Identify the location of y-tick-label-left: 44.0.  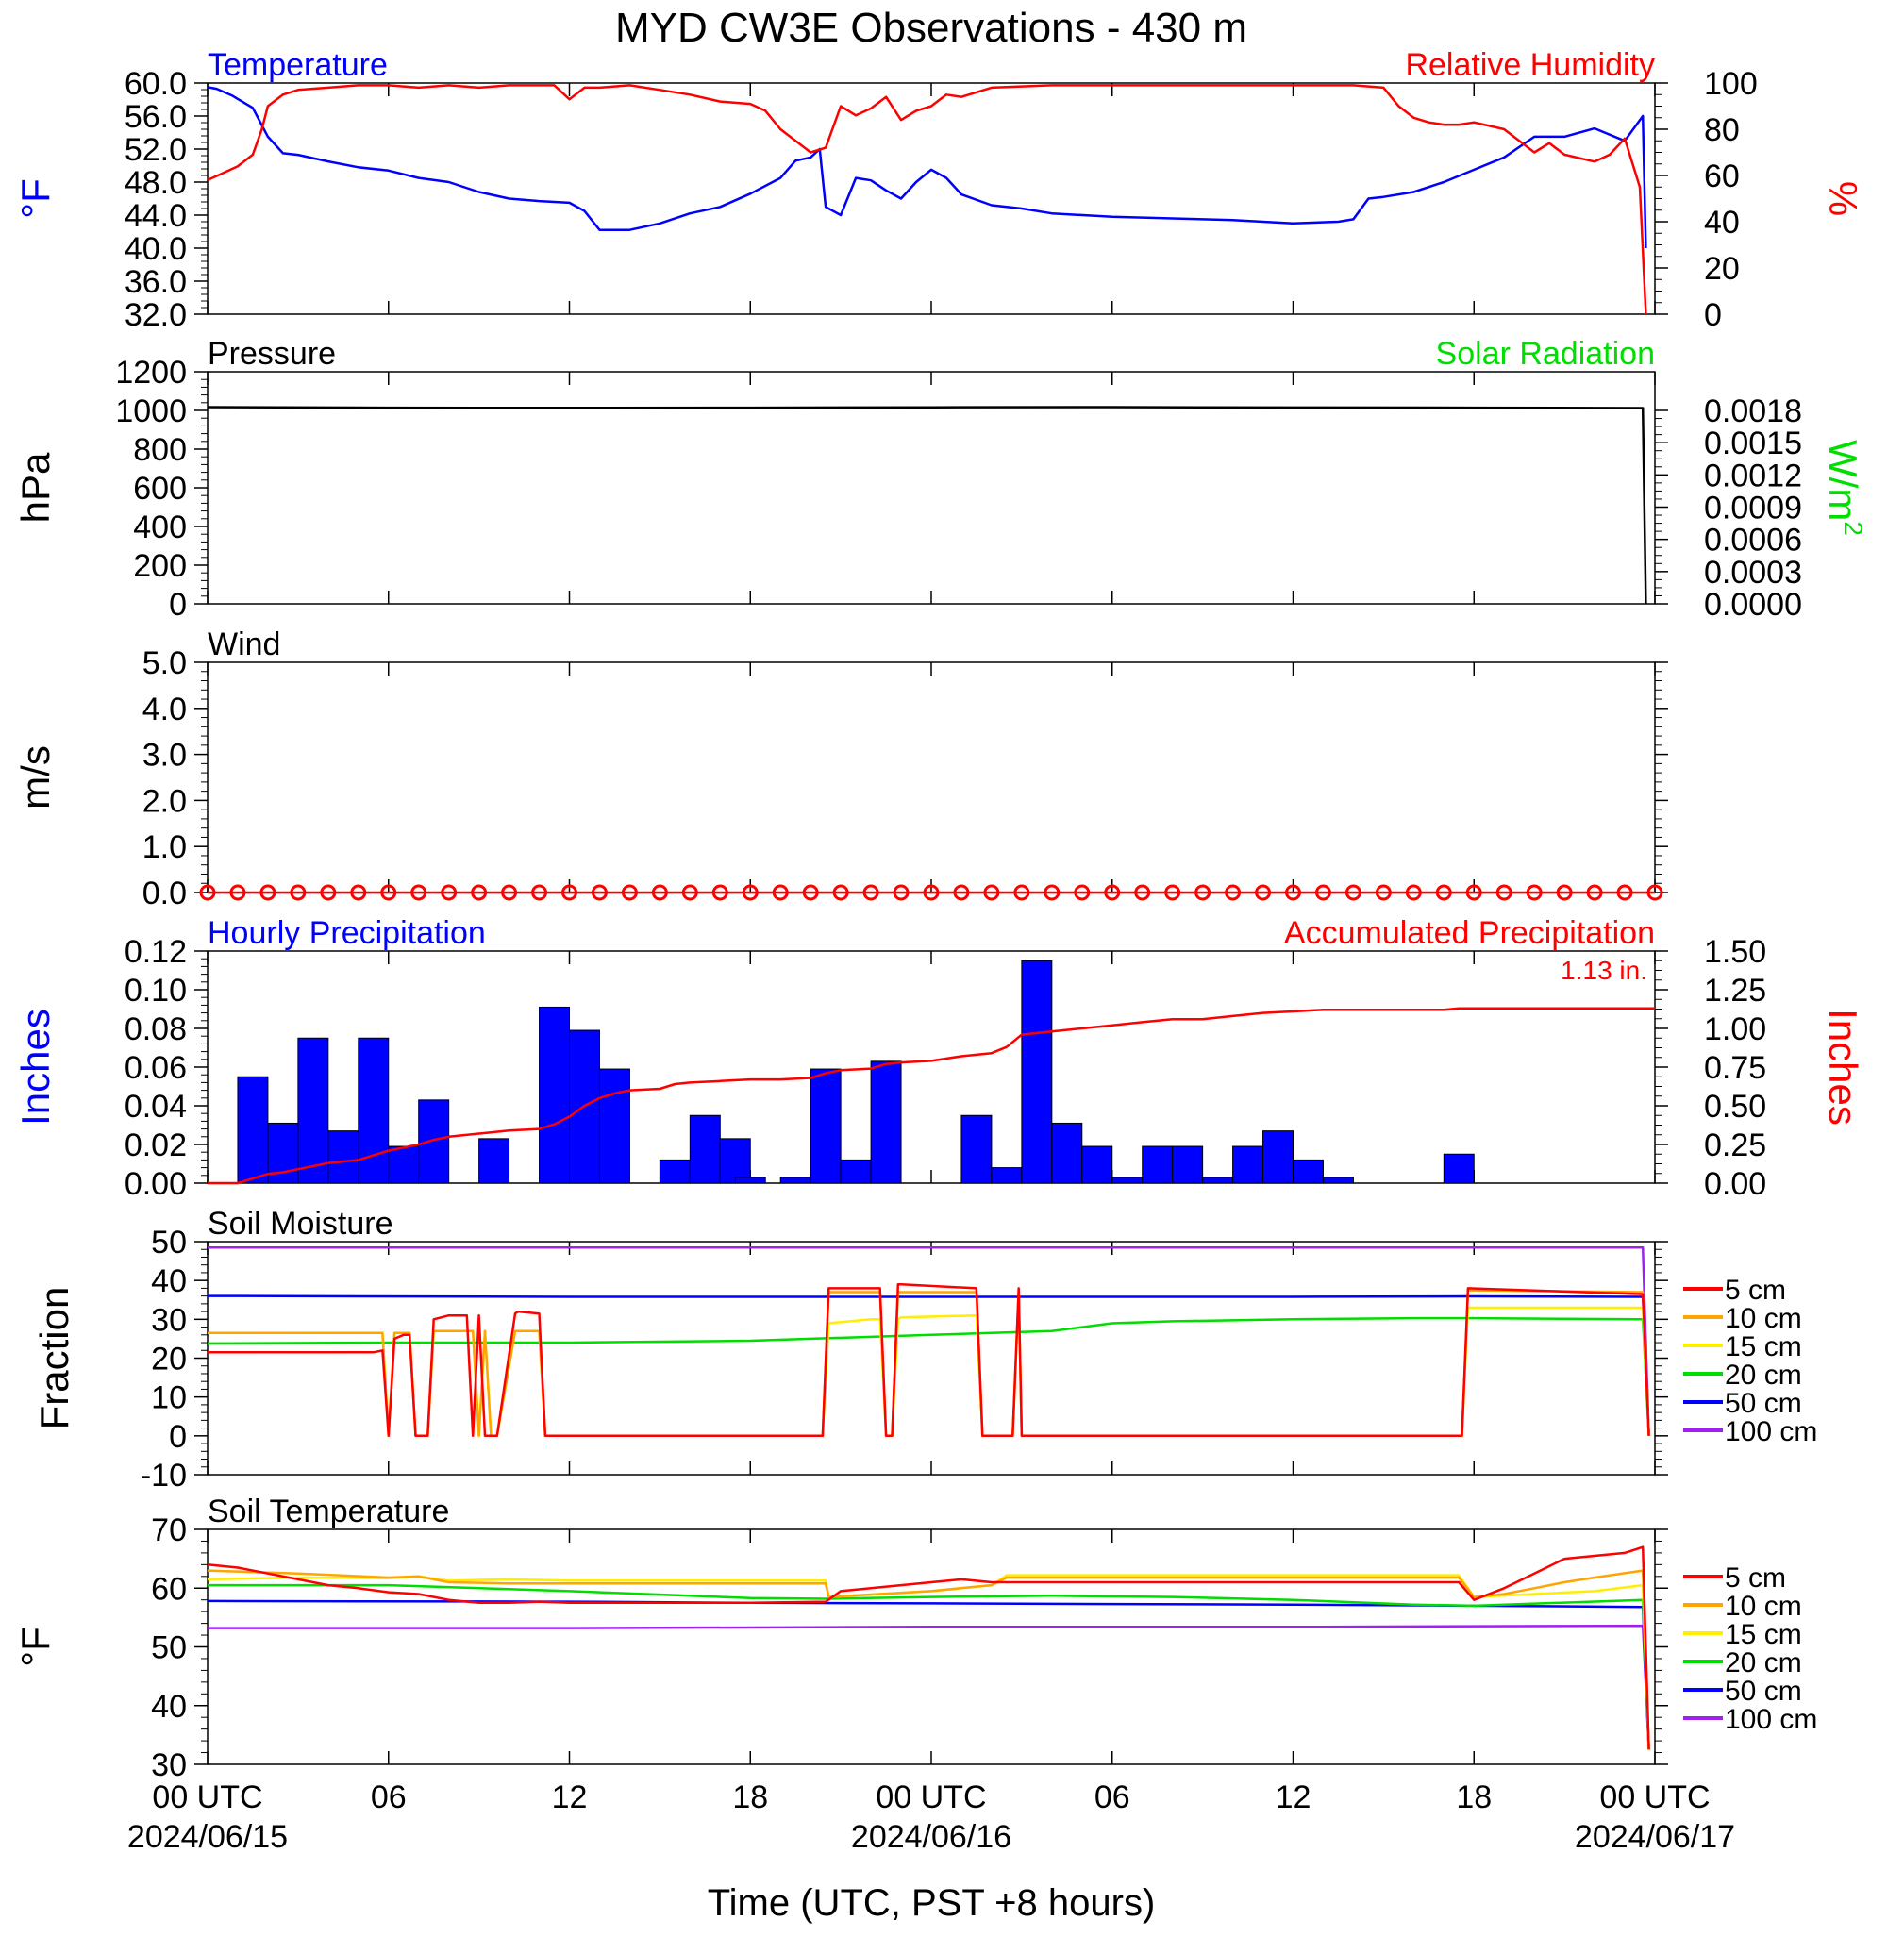
(156, 216).